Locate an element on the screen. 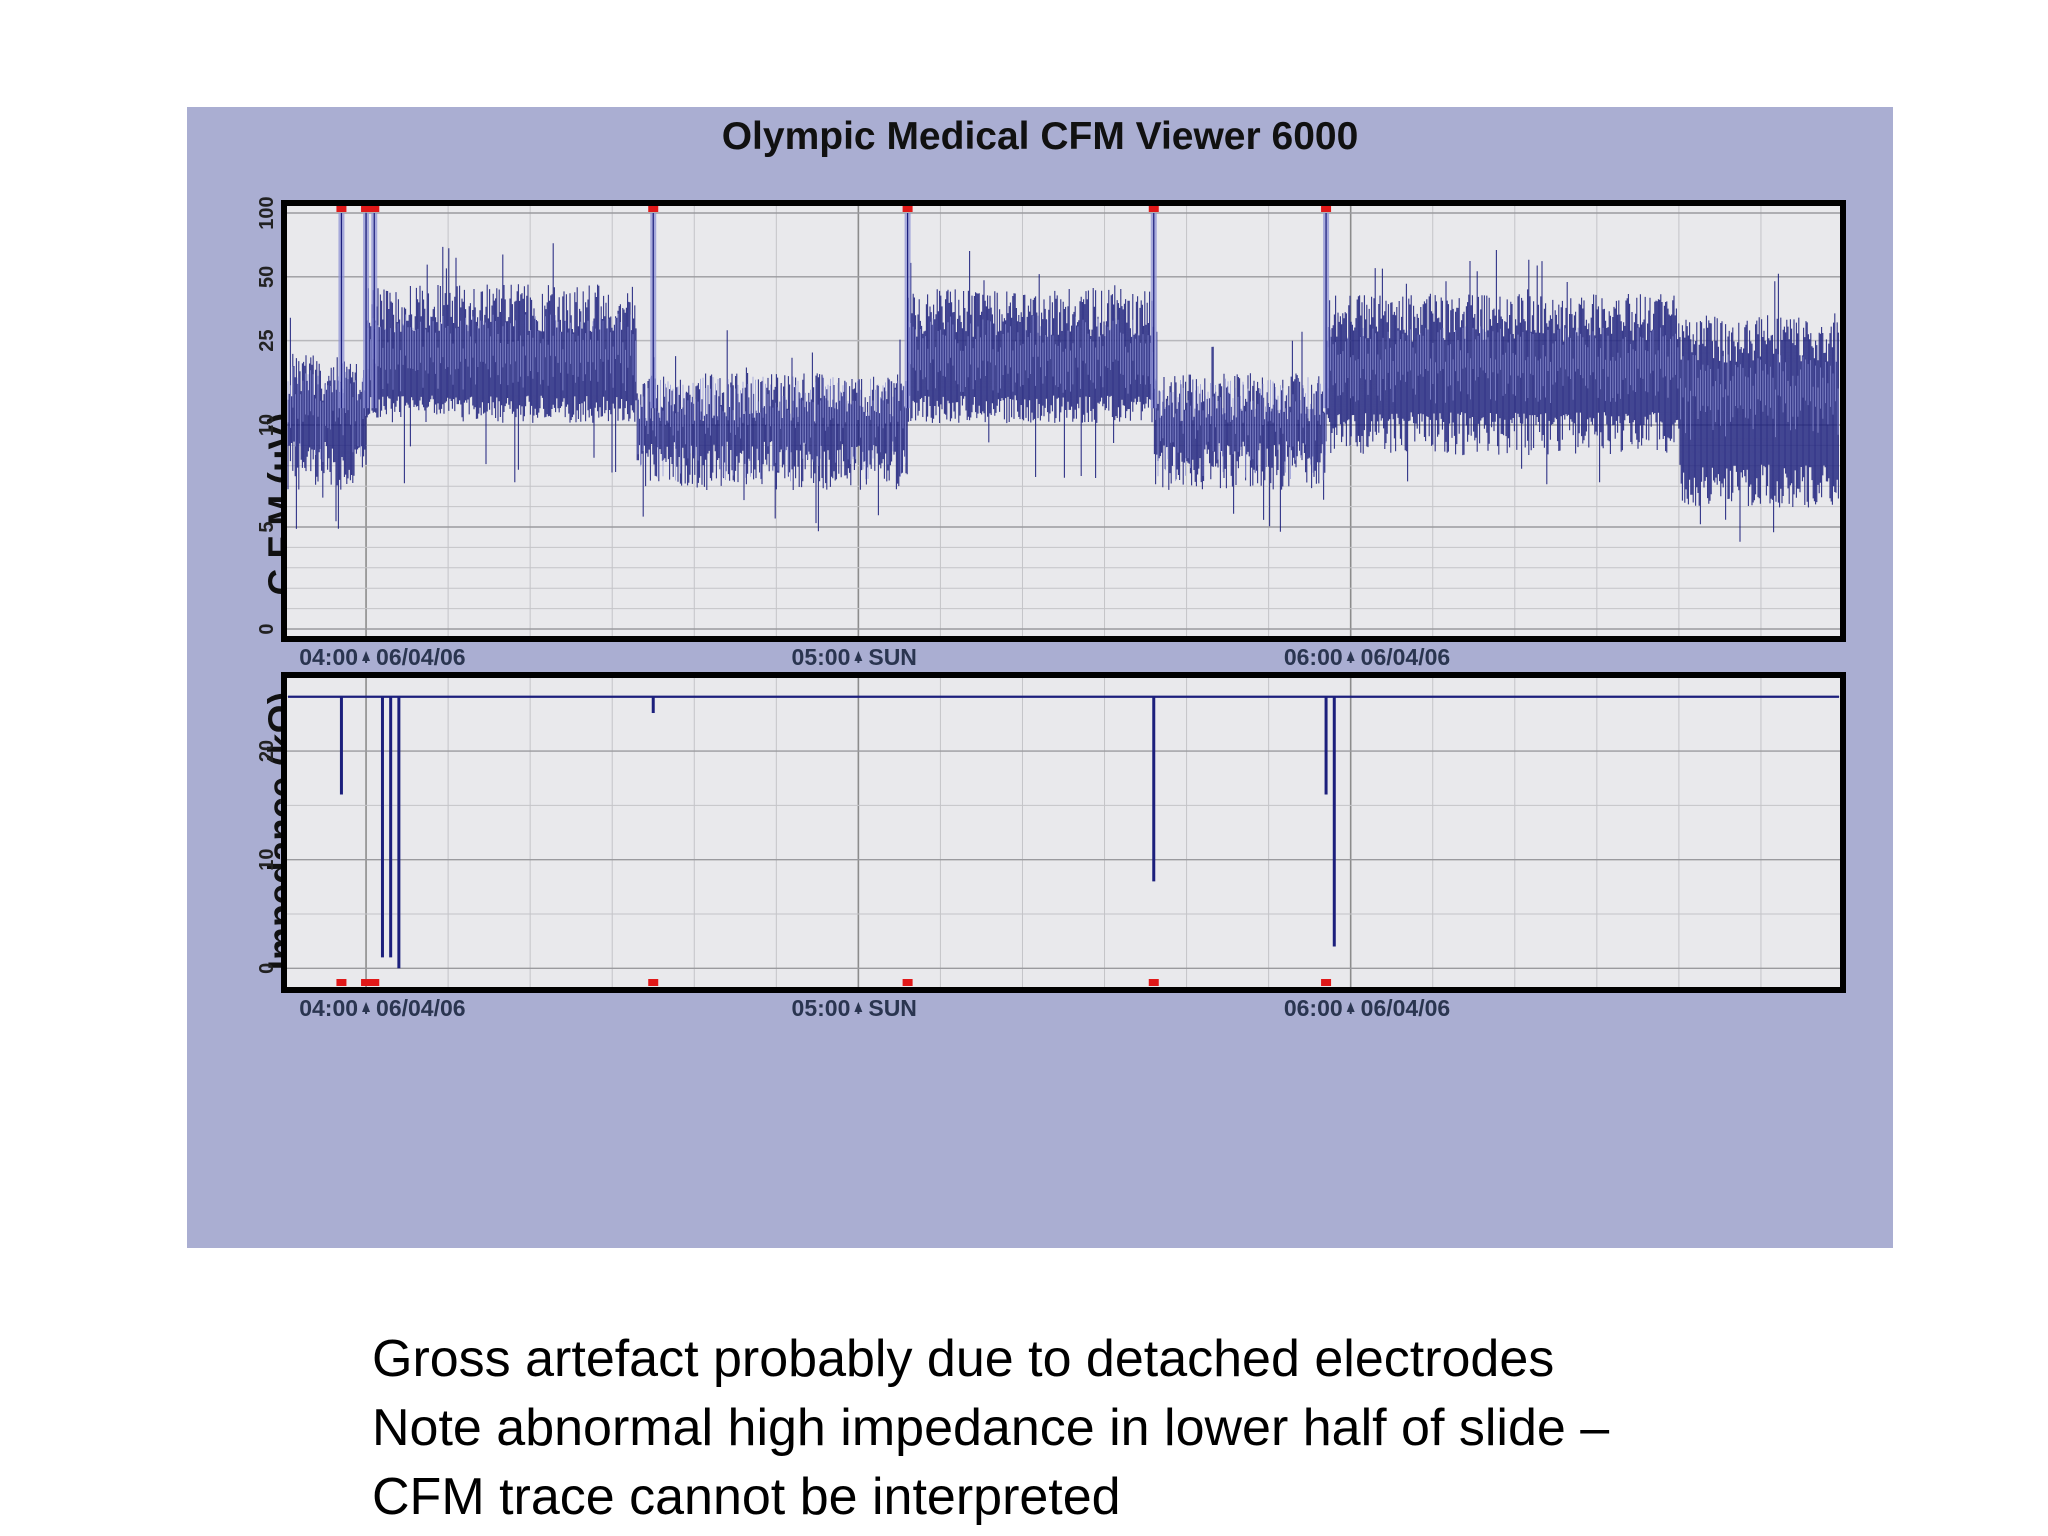 This screenshot has height=1536, width=2048. imp-x-tick-label: 06:00 is located at coordinates (1313, 1008).